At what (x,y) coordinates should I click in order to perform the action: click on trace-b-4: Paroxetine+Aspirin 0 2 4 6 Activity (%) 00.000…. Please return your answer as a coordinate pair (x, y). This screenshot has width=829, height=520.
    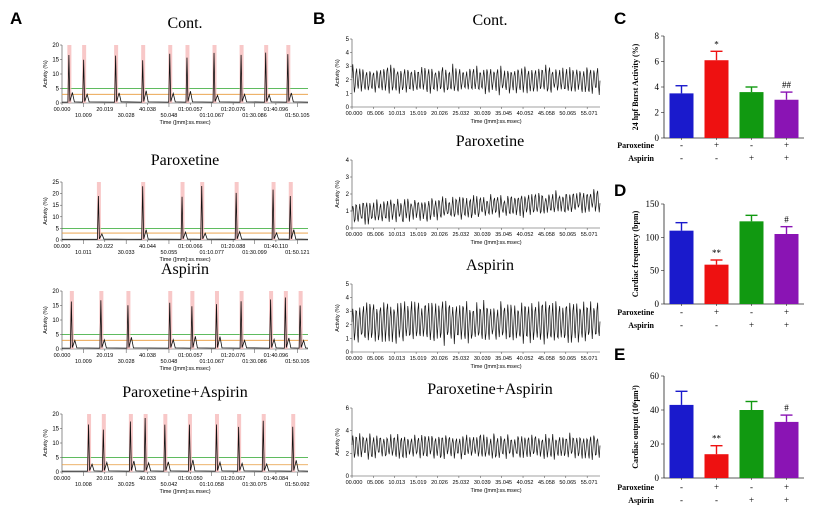
    Looking at the image, I should click on (468, 437).